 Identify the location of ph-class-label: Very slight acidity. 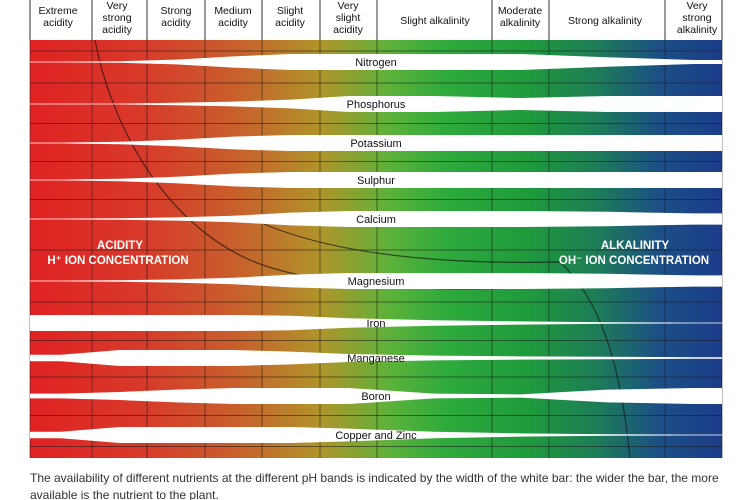
(348, 18).